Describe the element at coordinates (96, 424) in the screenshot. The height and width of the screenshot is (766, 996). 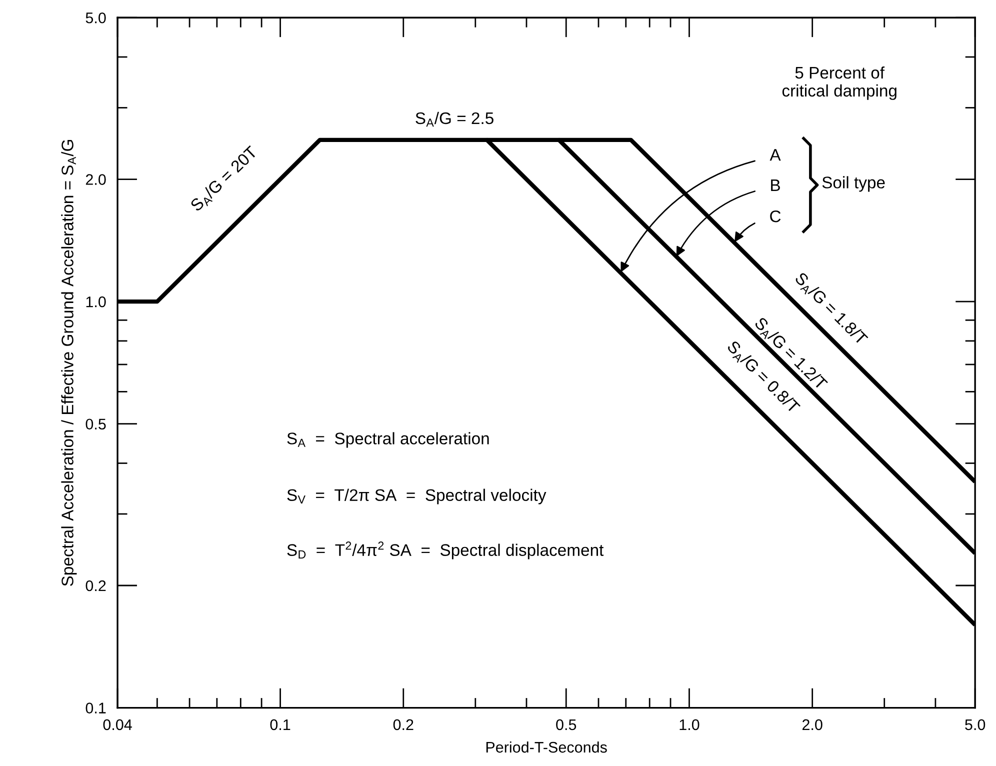
I see `y-tick-label: 0.5` at that location.